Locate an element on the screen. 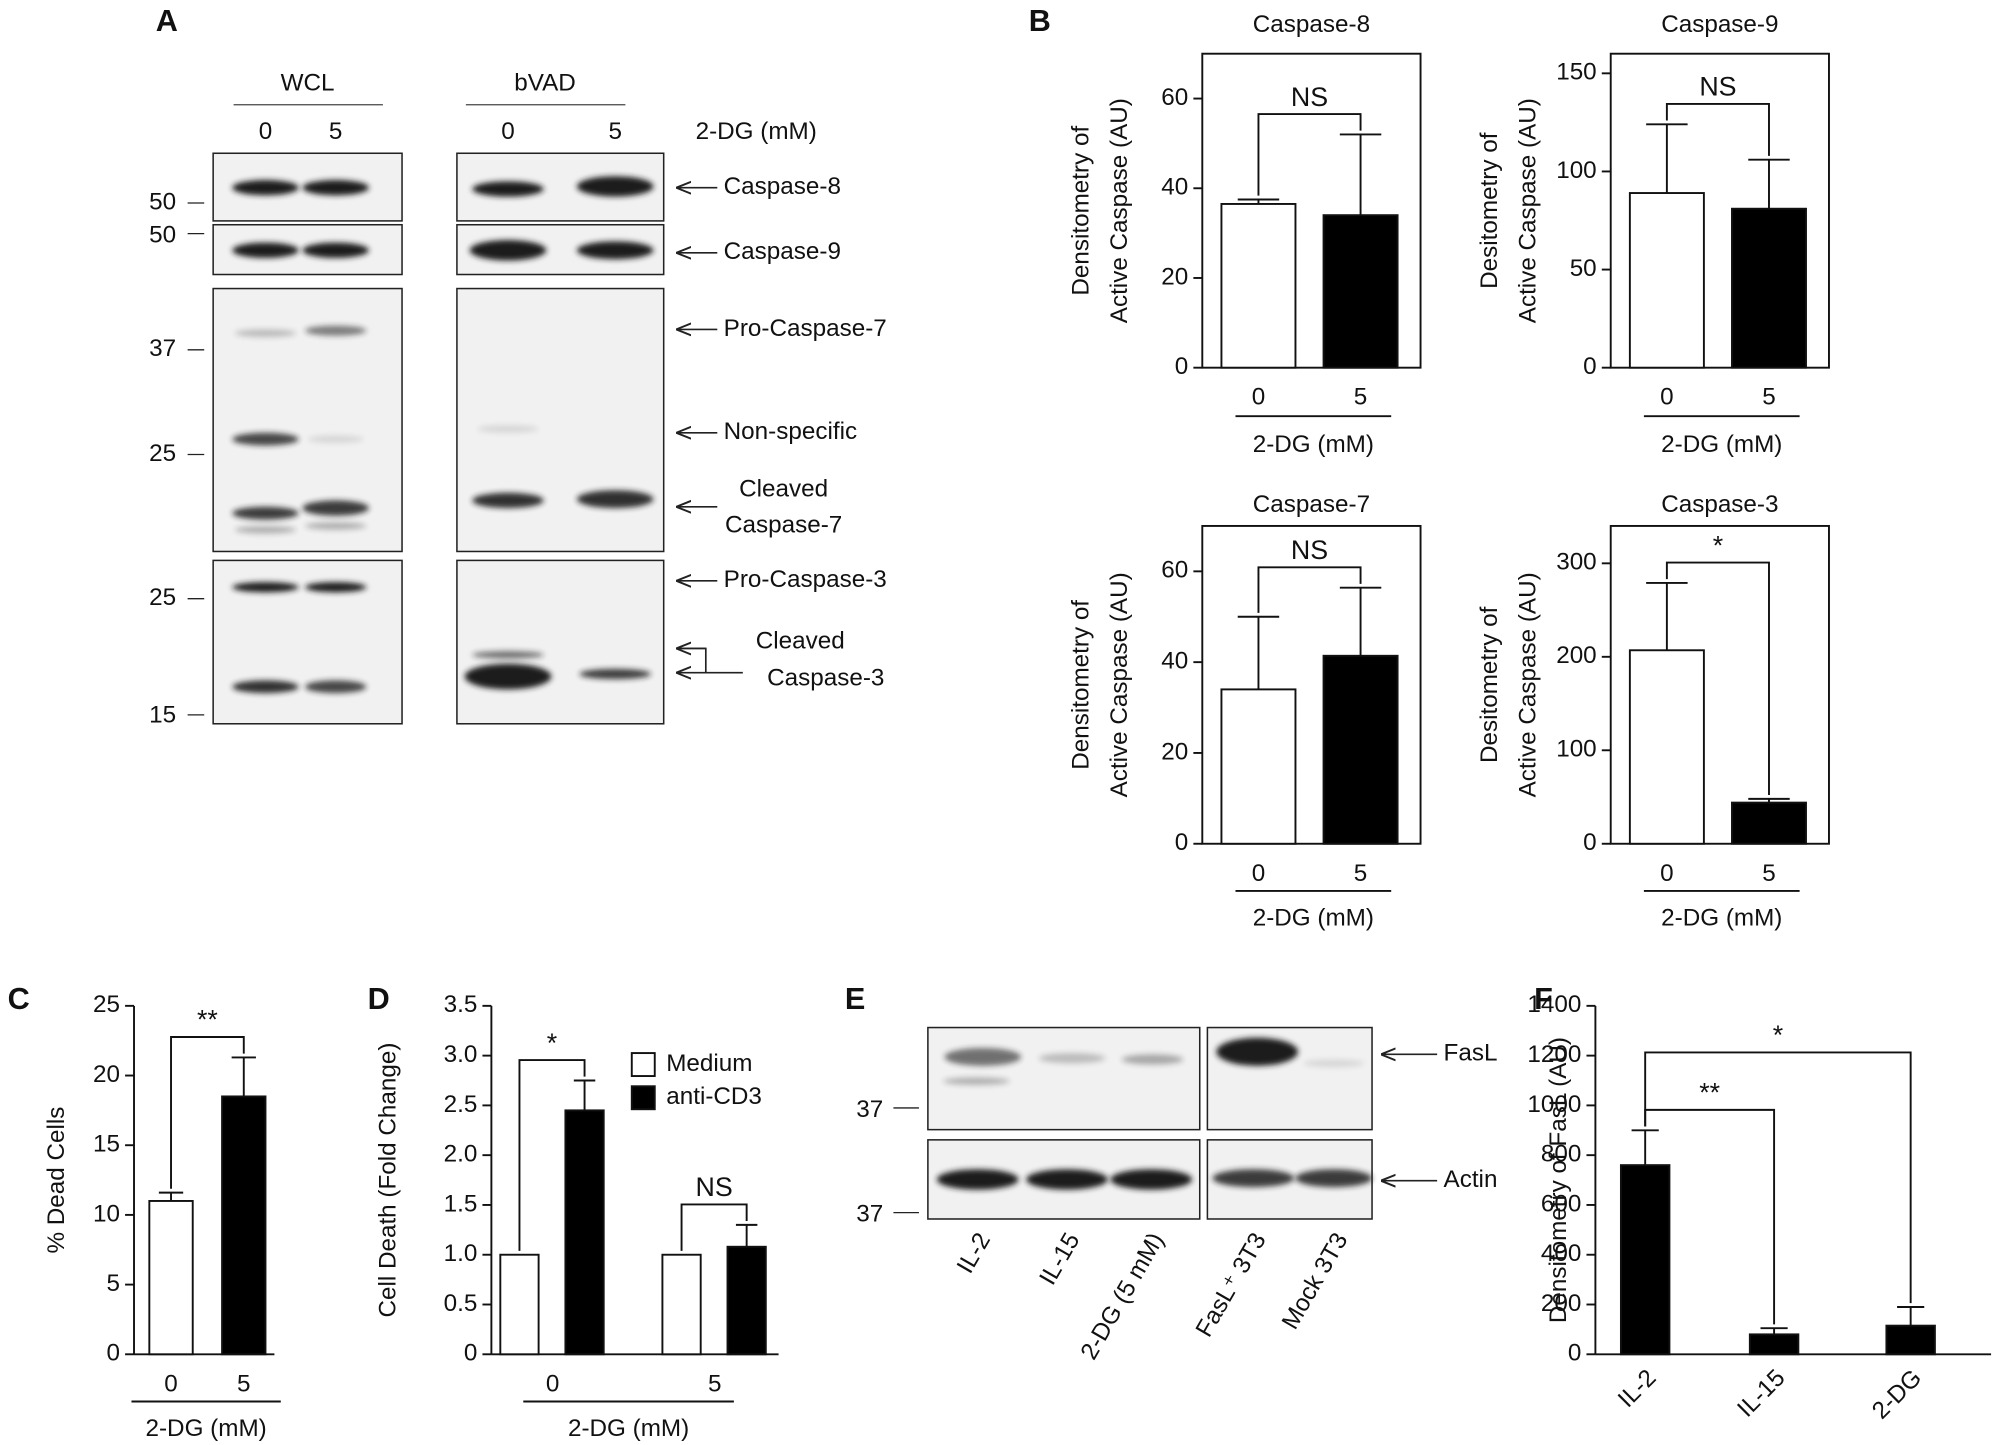 The height and width of the screenshot is (1445, 2000). lane-label: IL-2 is located at coordinates (974, 1253).